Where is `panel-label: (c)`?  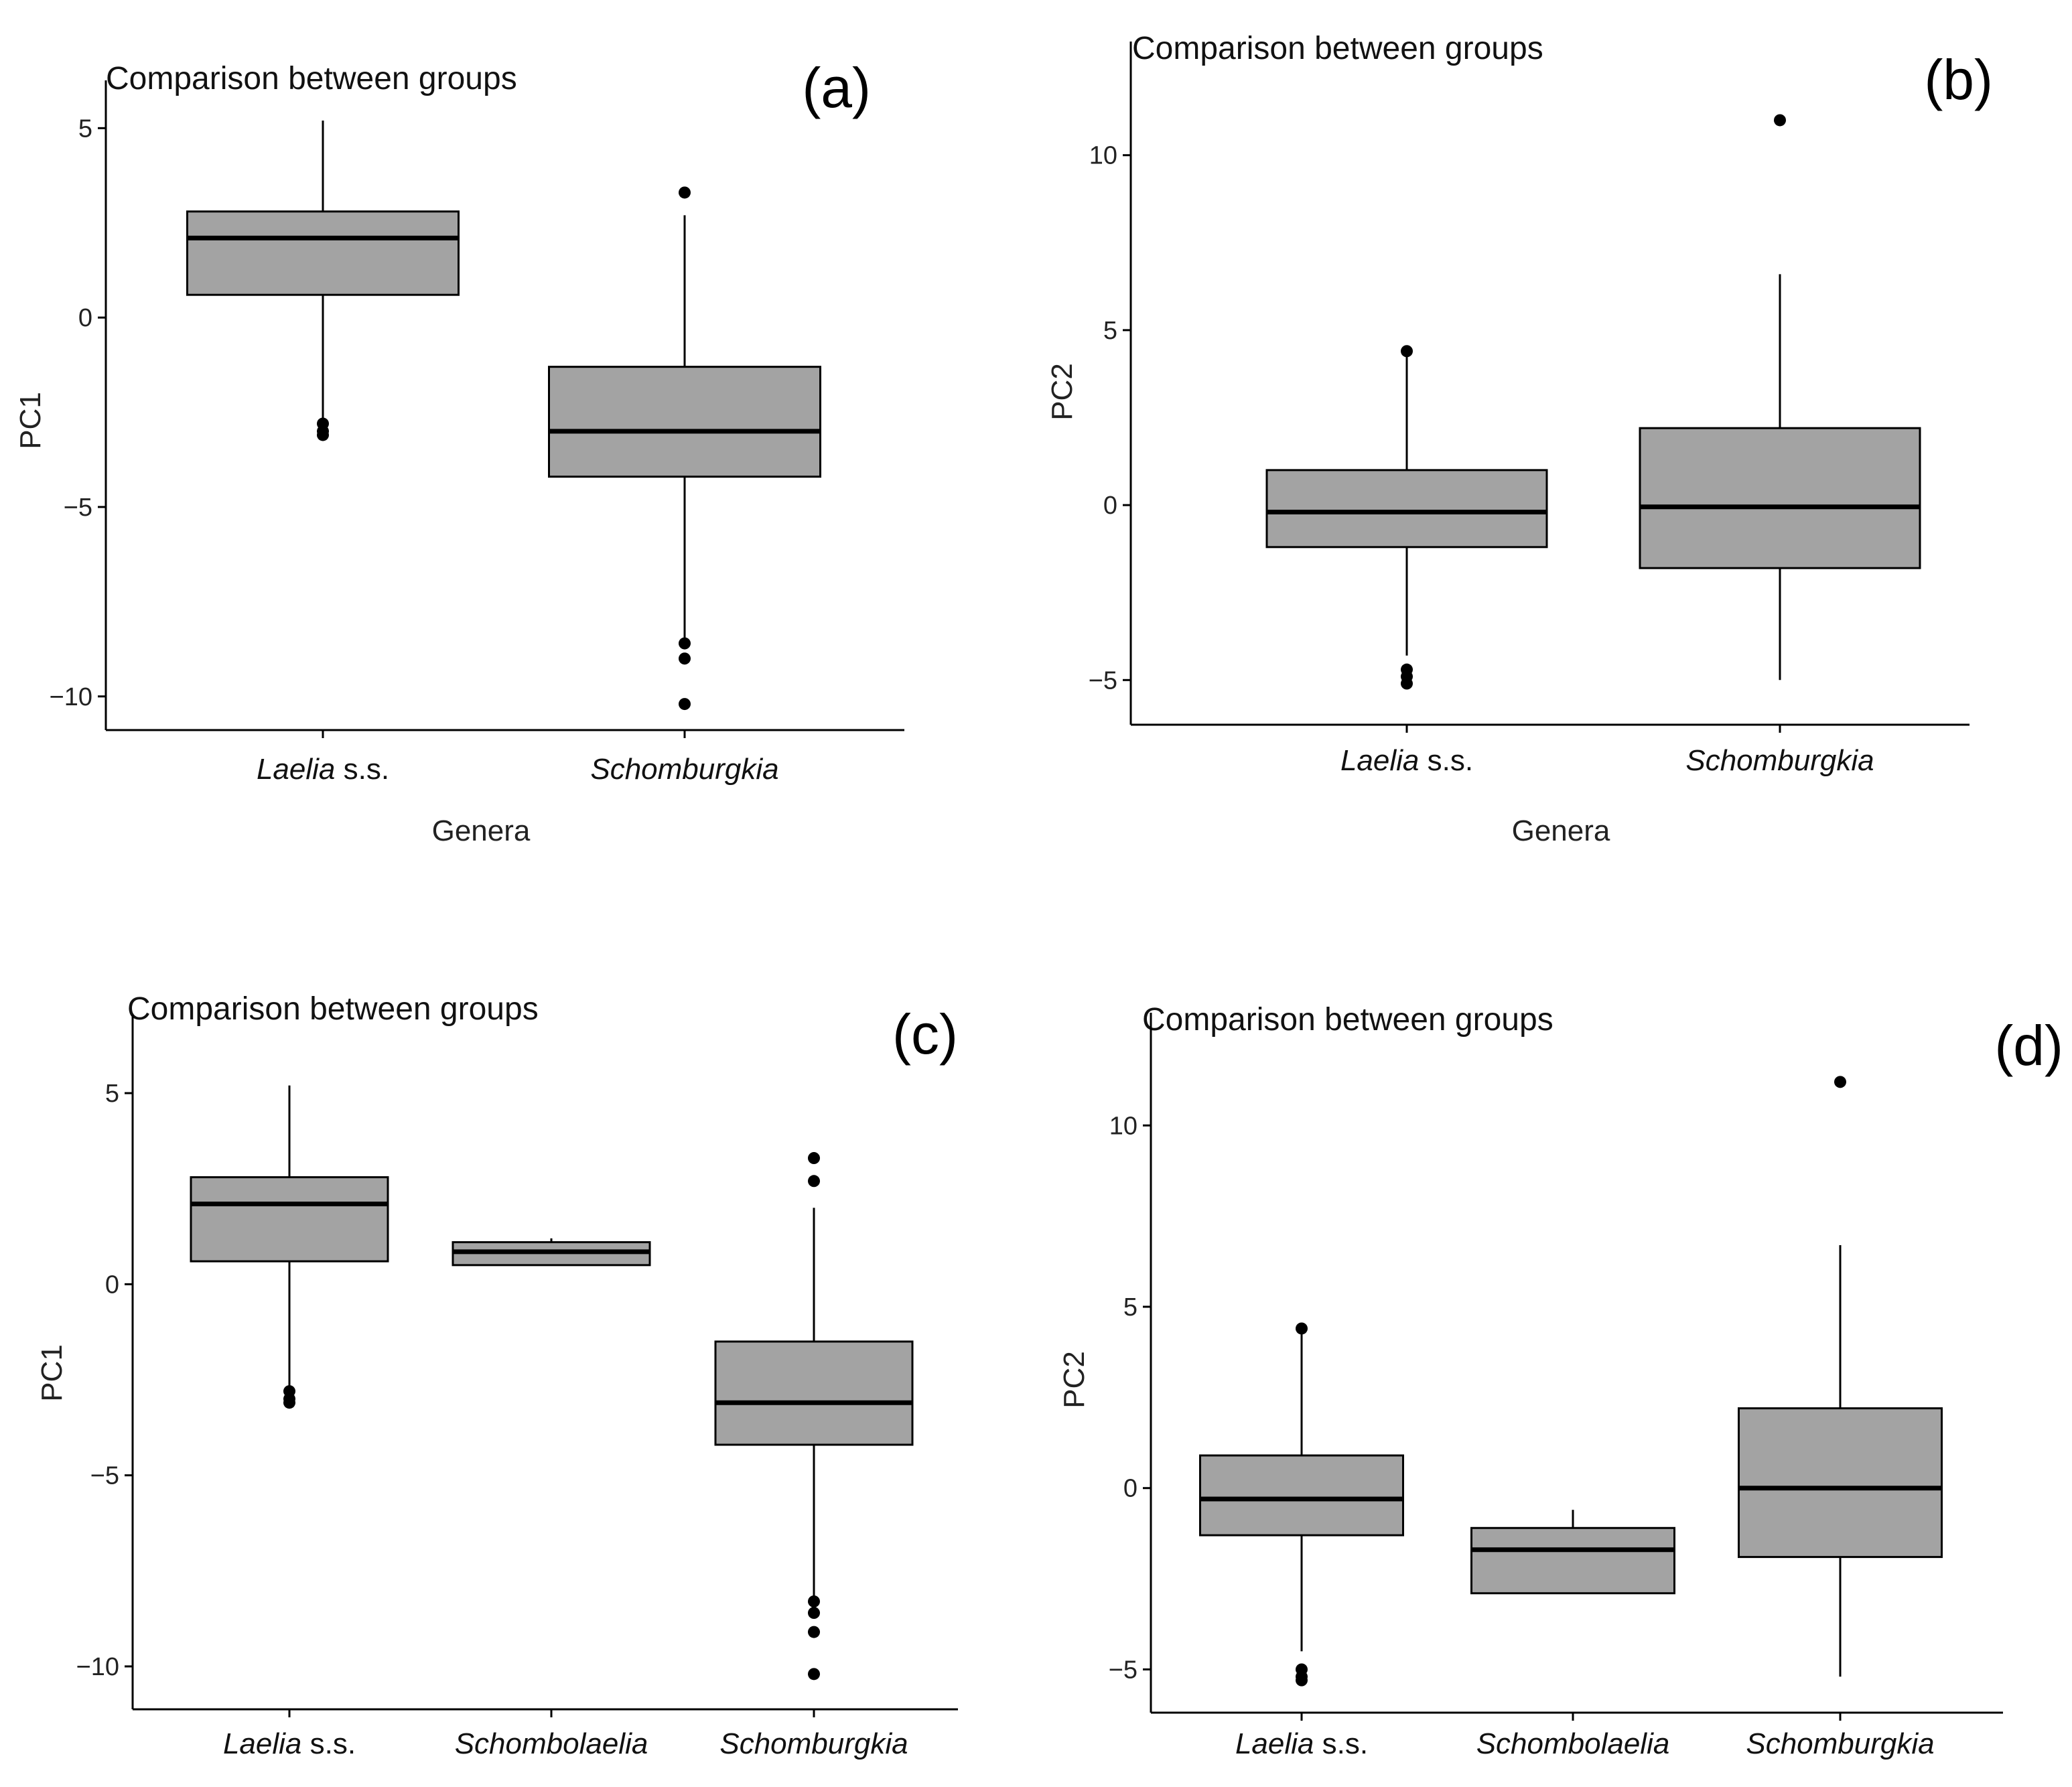 panel-label: (c) is located at coordinates (925, 1034).